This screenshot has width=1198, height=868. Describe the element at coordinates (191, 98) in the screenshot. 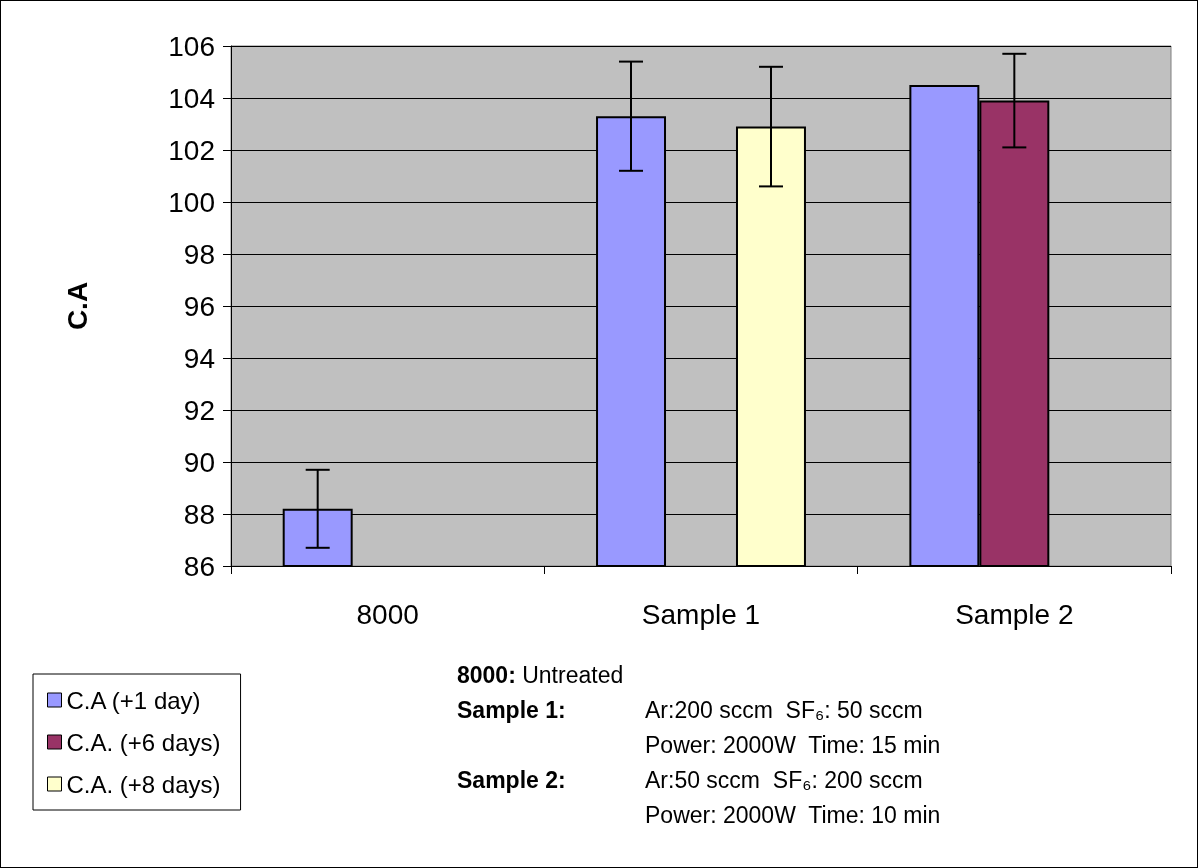

I see `y-tick-label: 104` at that location.